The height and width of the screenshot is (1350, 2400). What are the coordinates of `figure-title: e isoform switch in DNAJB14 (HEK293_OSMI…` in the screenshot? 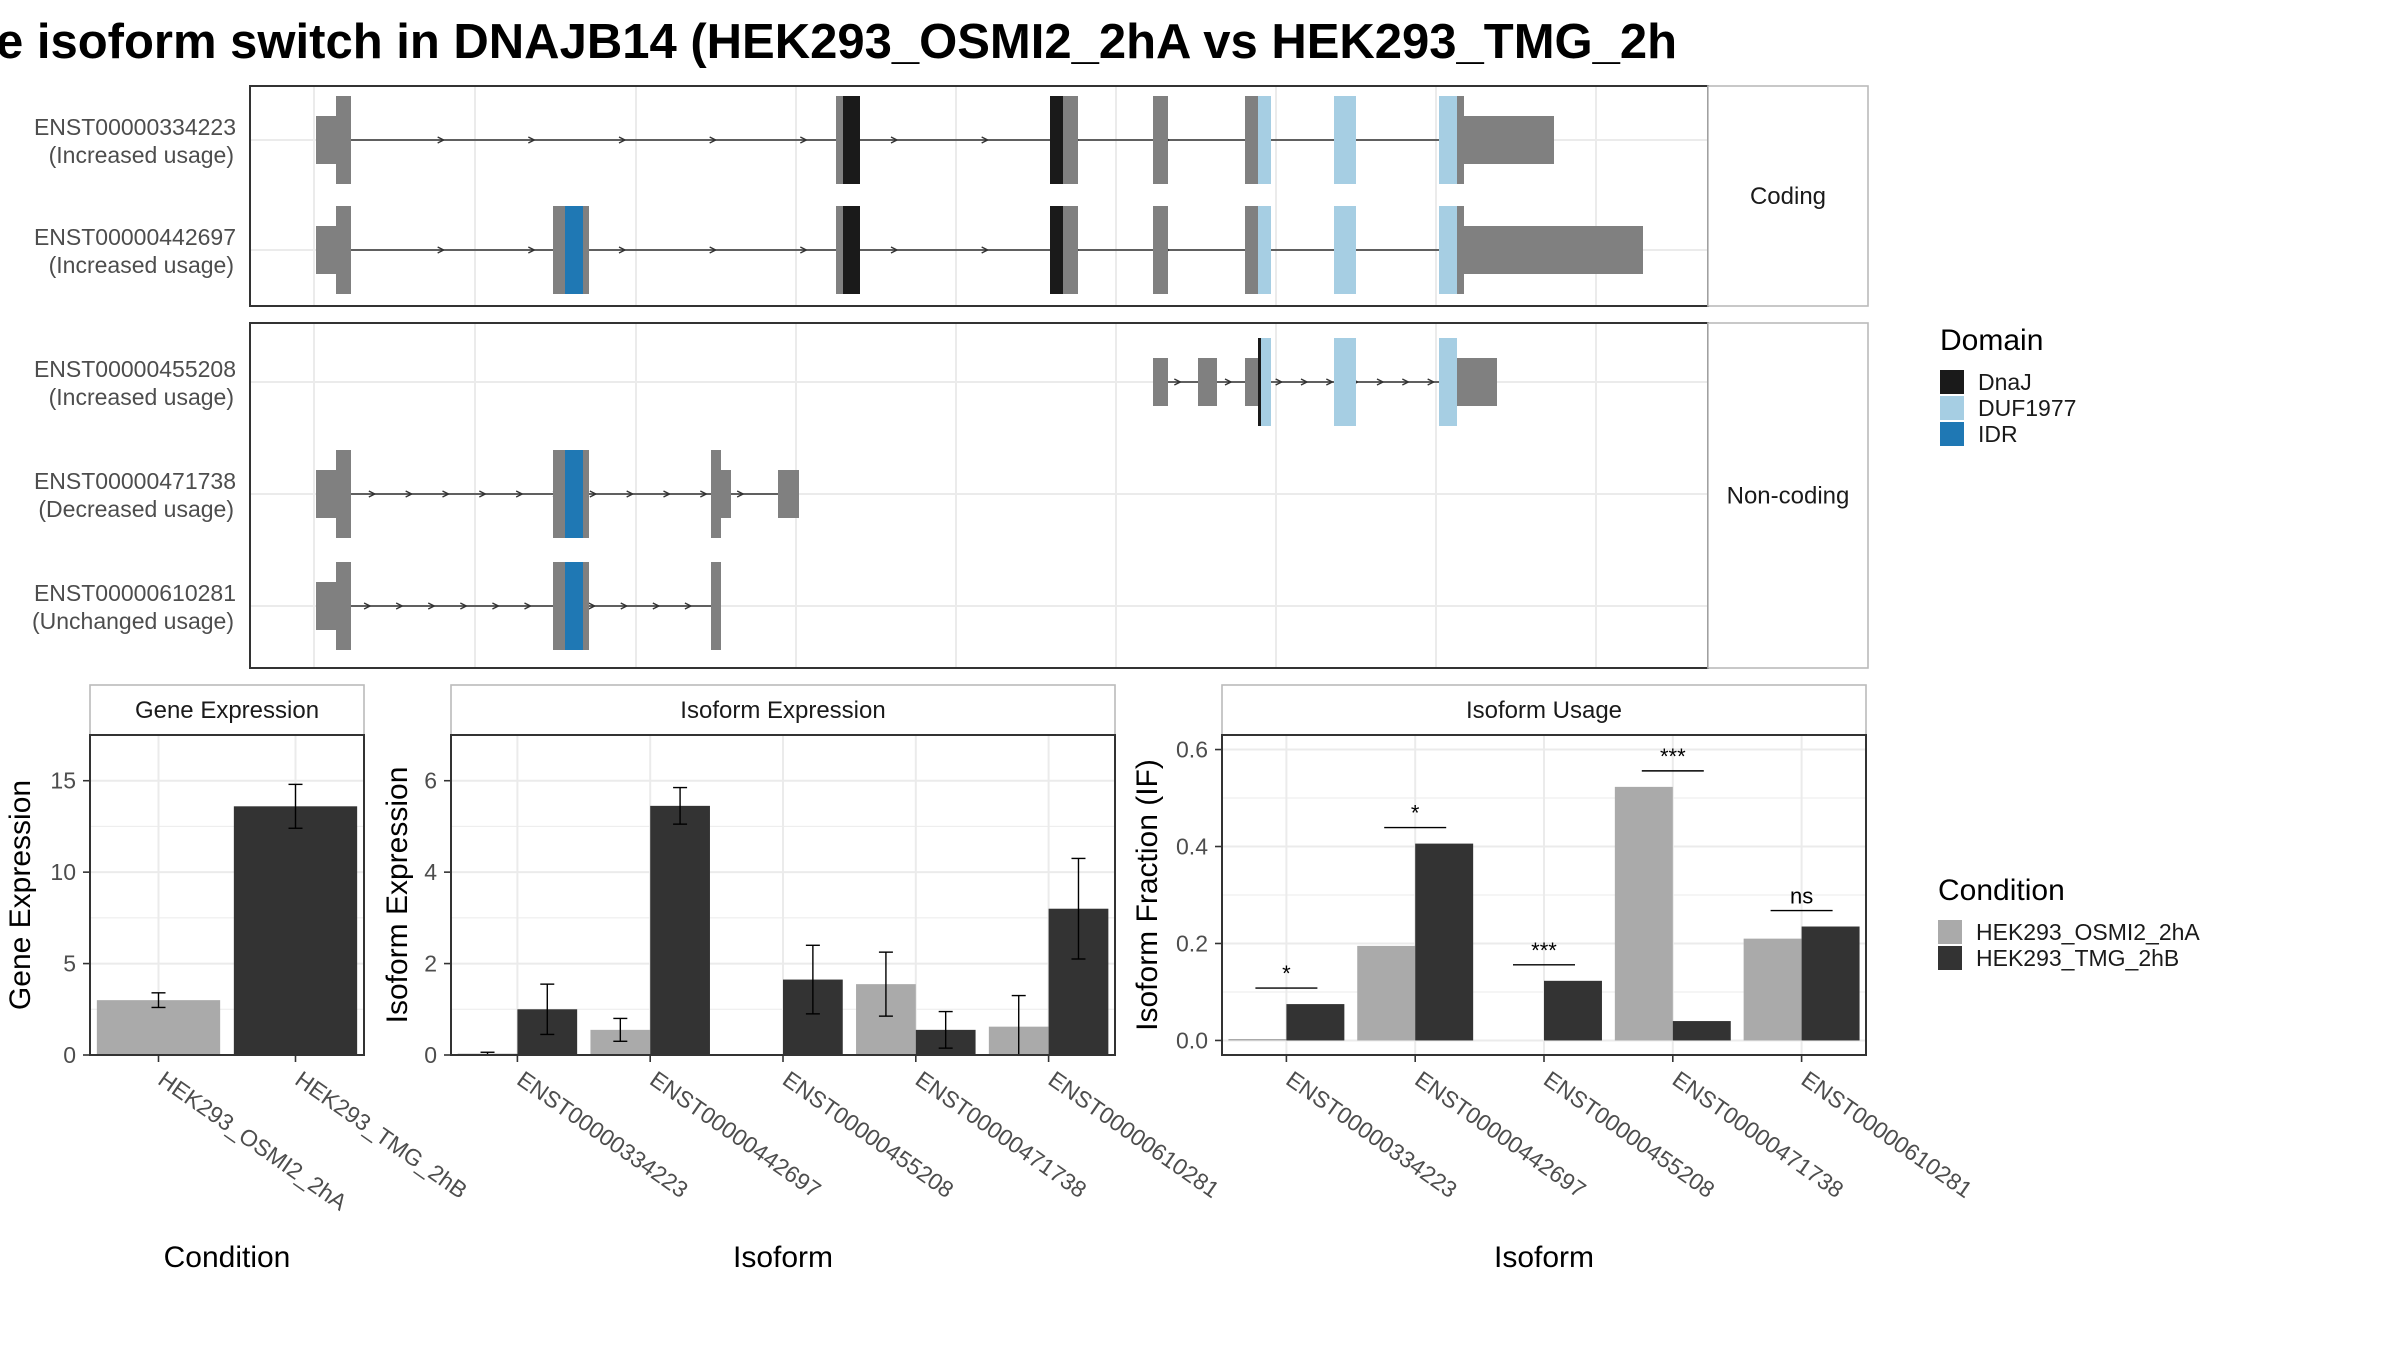 It's located at (838, 42).